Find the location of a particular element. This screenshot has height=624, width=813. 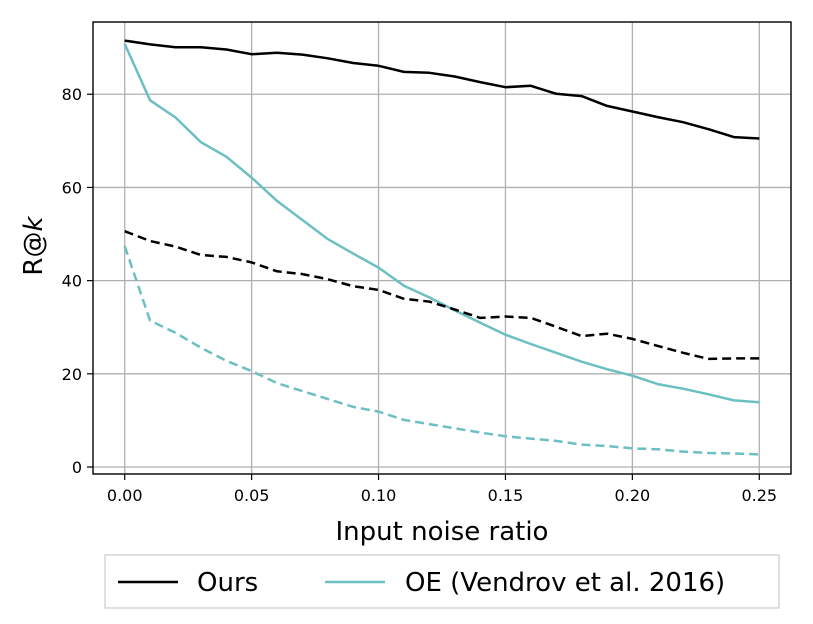

y-tick-label: 20 is located at coordinates (72, 374).